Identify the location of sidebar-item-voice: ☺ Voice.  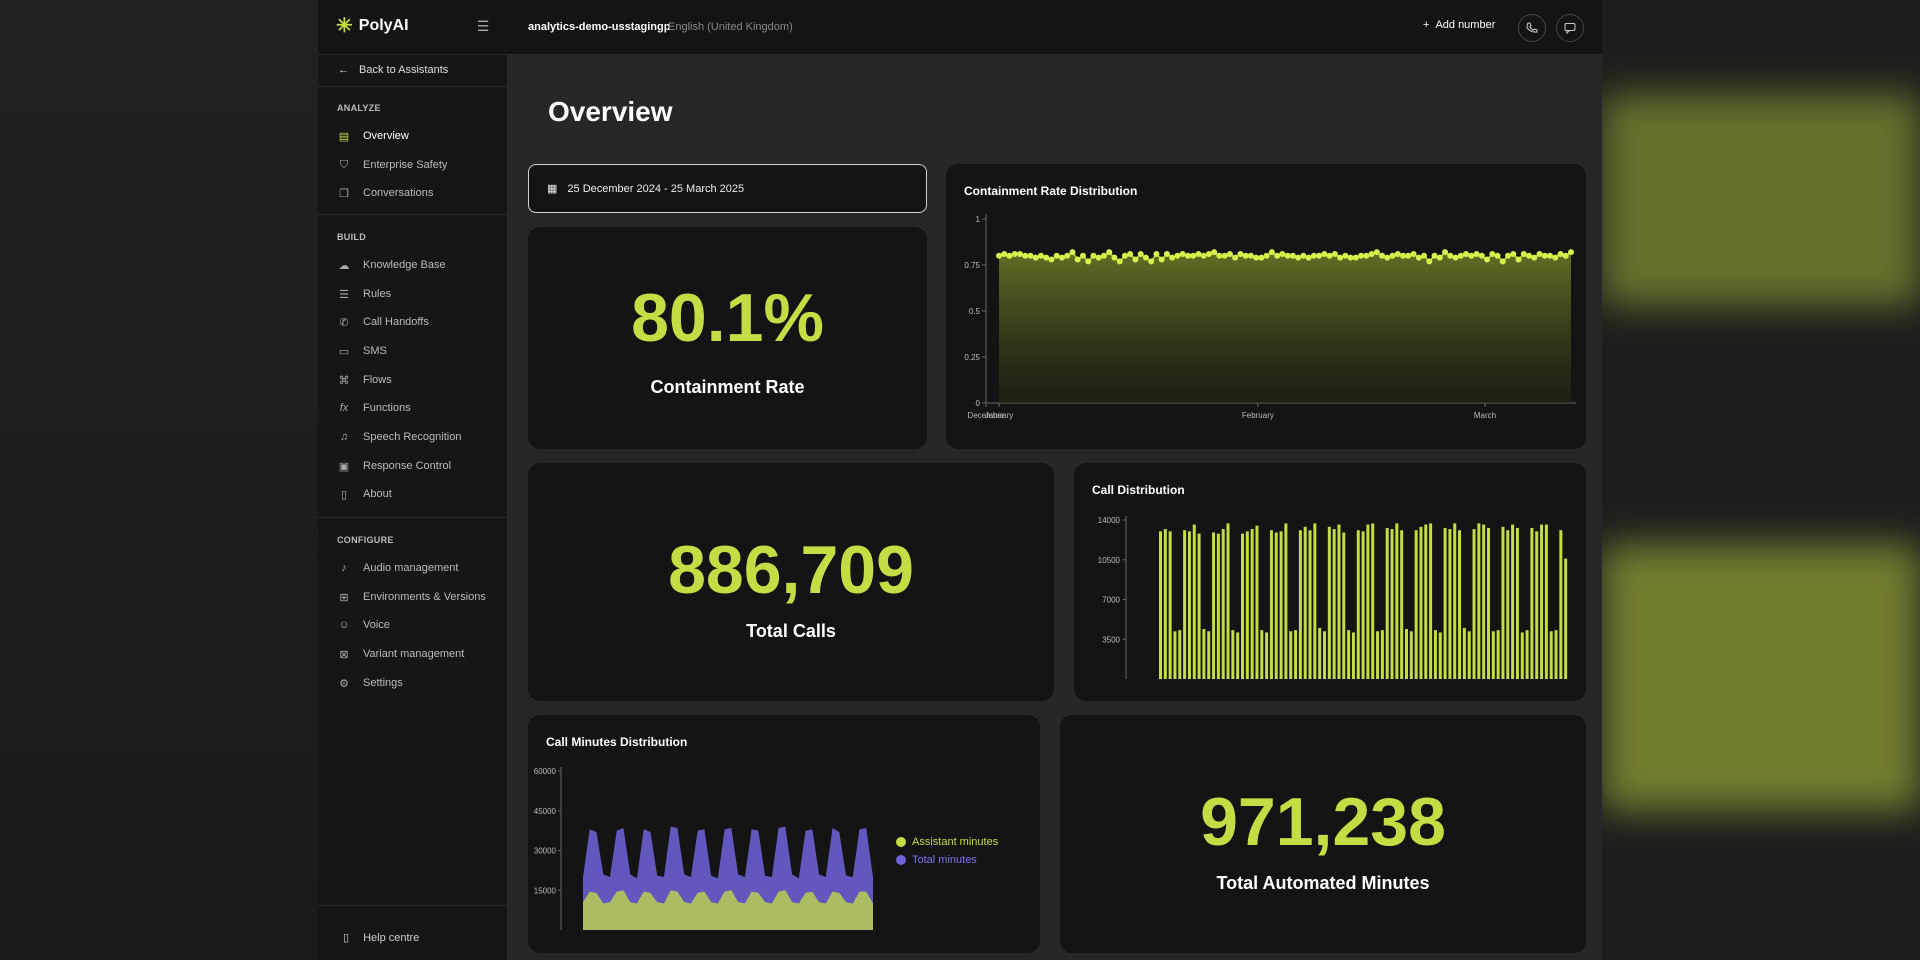
(419, 625).